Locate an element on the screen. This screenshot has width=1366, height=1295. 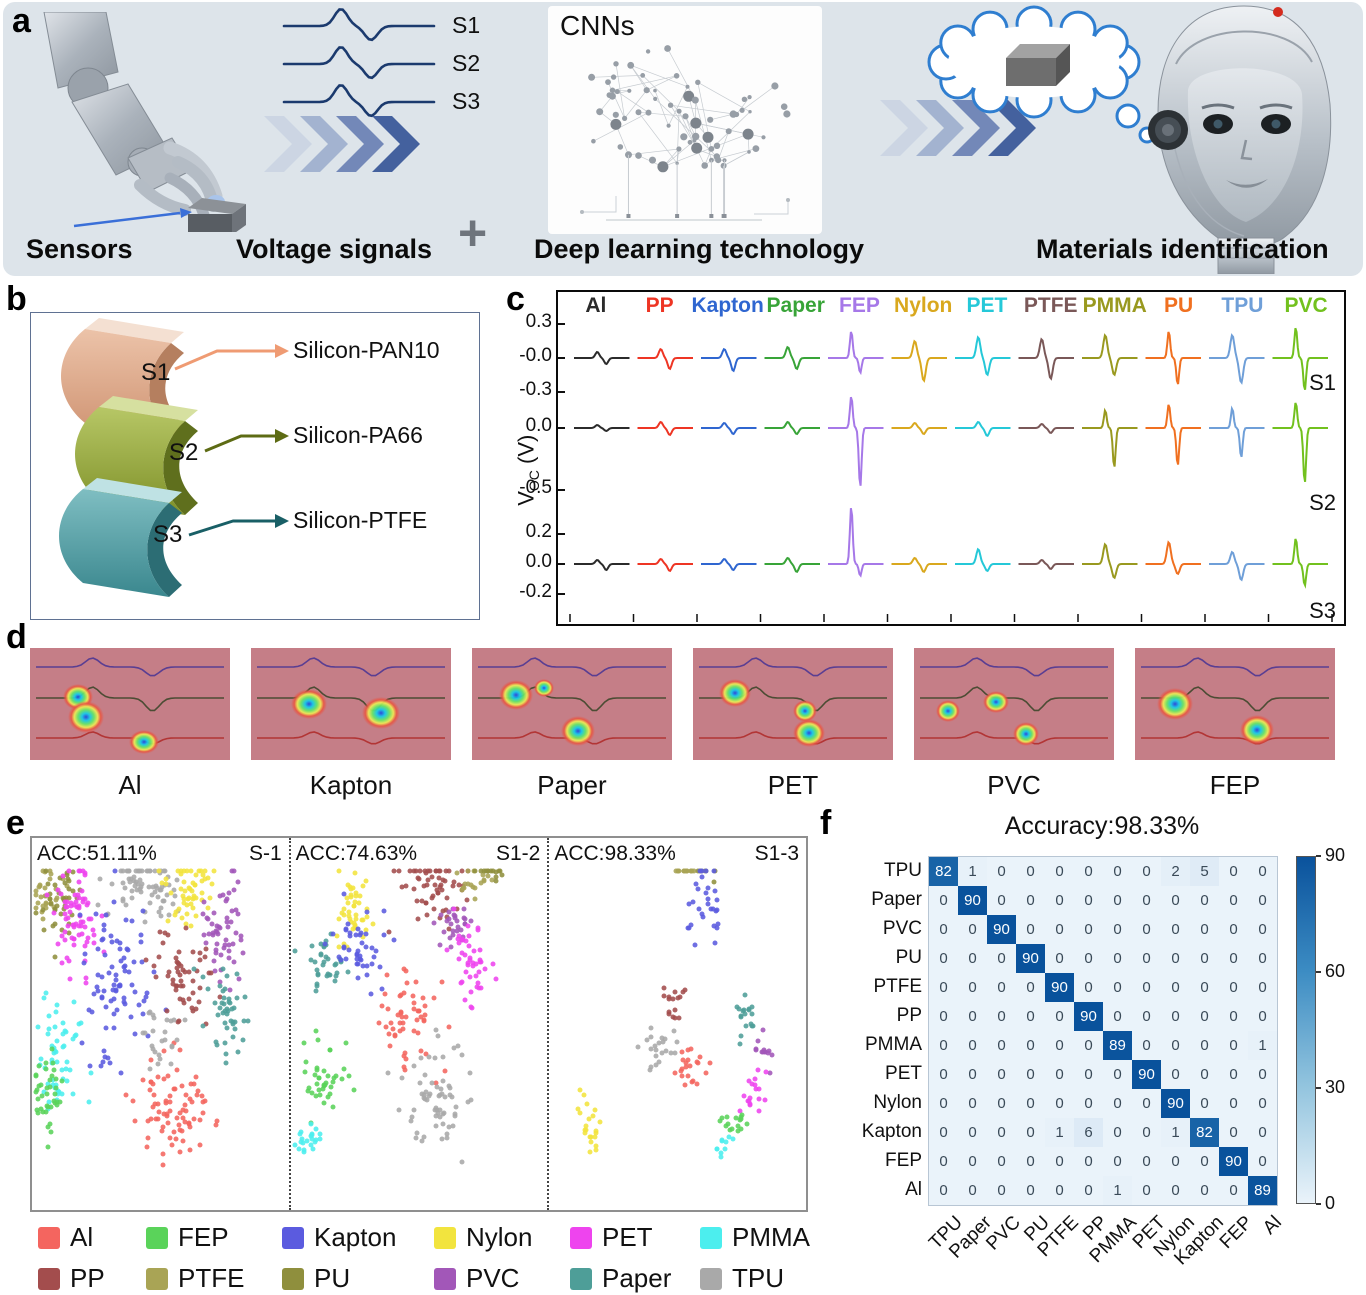
gradcam-image is located at coordinates (351, 704).